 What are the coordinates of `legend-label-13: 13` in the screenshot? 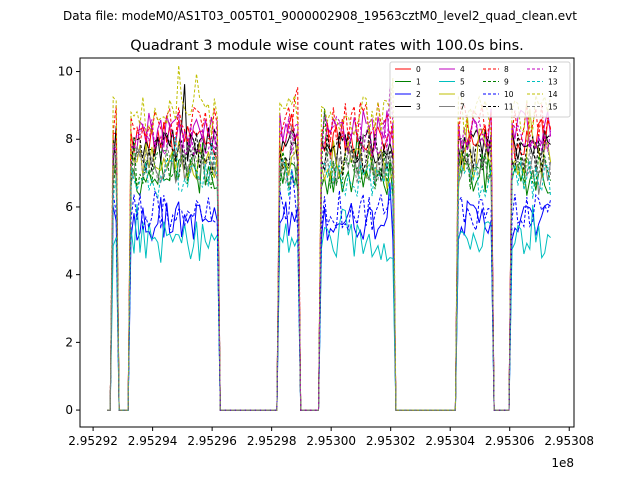 It's located at (553, 82).